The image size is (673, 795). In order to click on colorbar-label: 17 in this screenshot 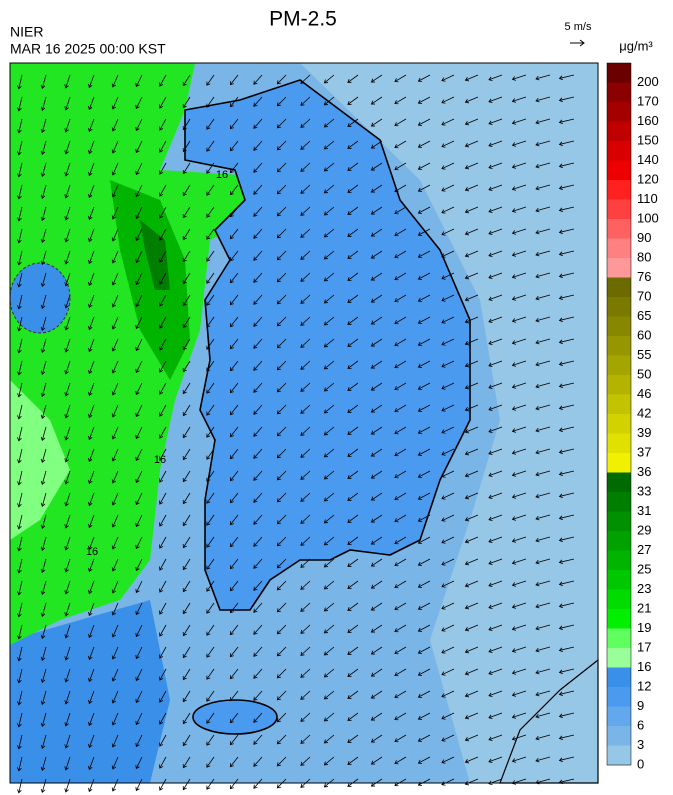, I will do `click(644, 646)`.